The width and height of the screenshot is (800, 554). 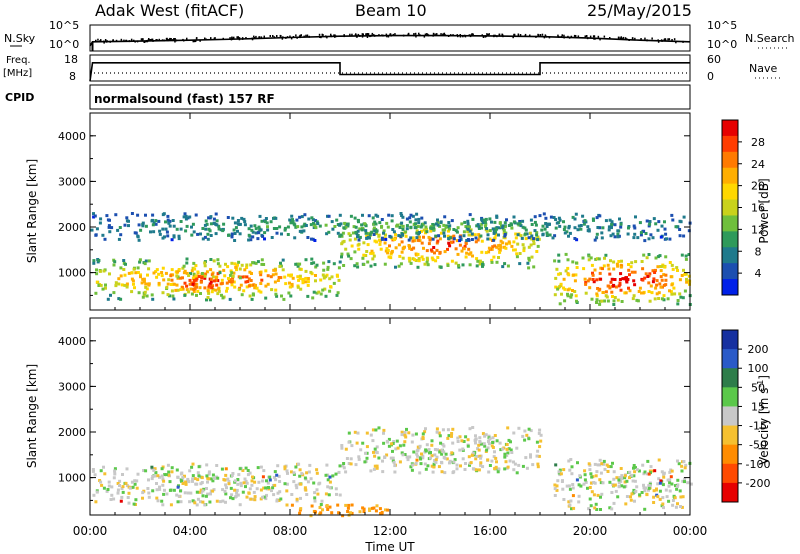 What do you see at coordinates (730, 144) in the screenshot?
I see `colorbar-swatch` at bounding box center [730, 144].